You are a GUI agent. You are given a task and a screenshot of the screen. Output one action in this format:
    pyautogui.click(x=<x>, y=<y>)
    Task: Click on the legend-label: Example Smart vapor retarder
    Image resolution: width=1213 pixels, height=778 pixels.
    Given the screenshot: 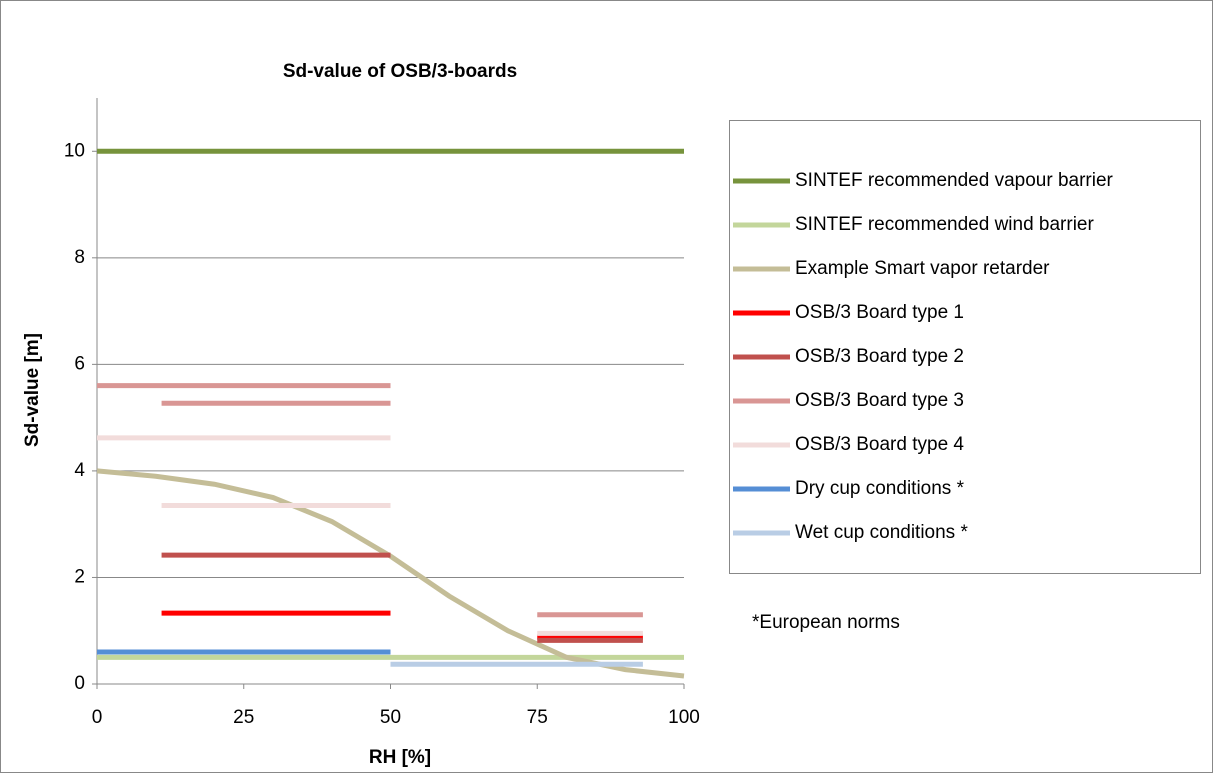 What is the action you would take?
    pyautogui.click(x=922, y=268)
    